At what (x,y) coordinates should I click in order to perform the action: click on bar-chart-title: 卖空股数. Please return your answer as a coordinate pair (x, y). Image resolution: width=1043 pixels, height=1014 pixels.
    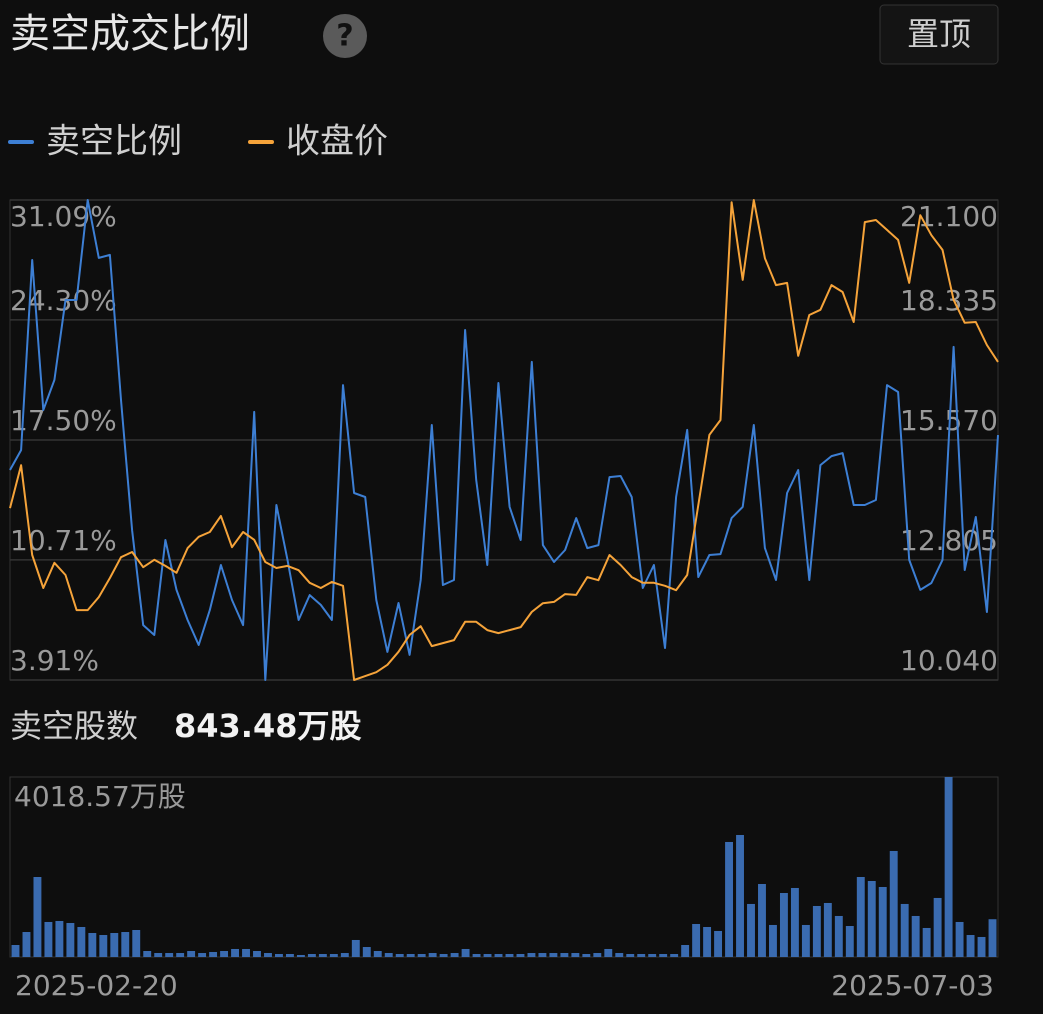
    Looking at the image, I should click on (74, 726).